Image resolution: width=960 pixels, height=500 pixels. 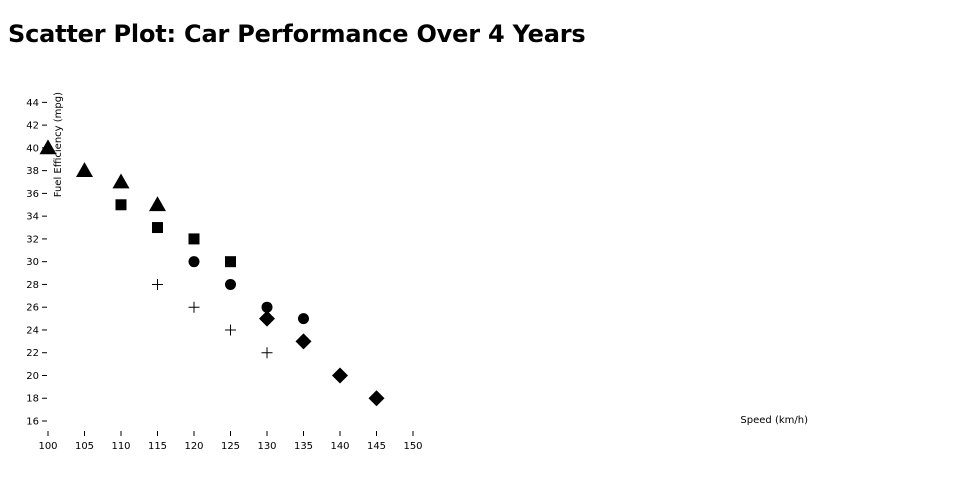 What do you see at coordinates (84, 446) in the screenshot?
I see `x-tick-label: 105` at bounding box center [84, 446].